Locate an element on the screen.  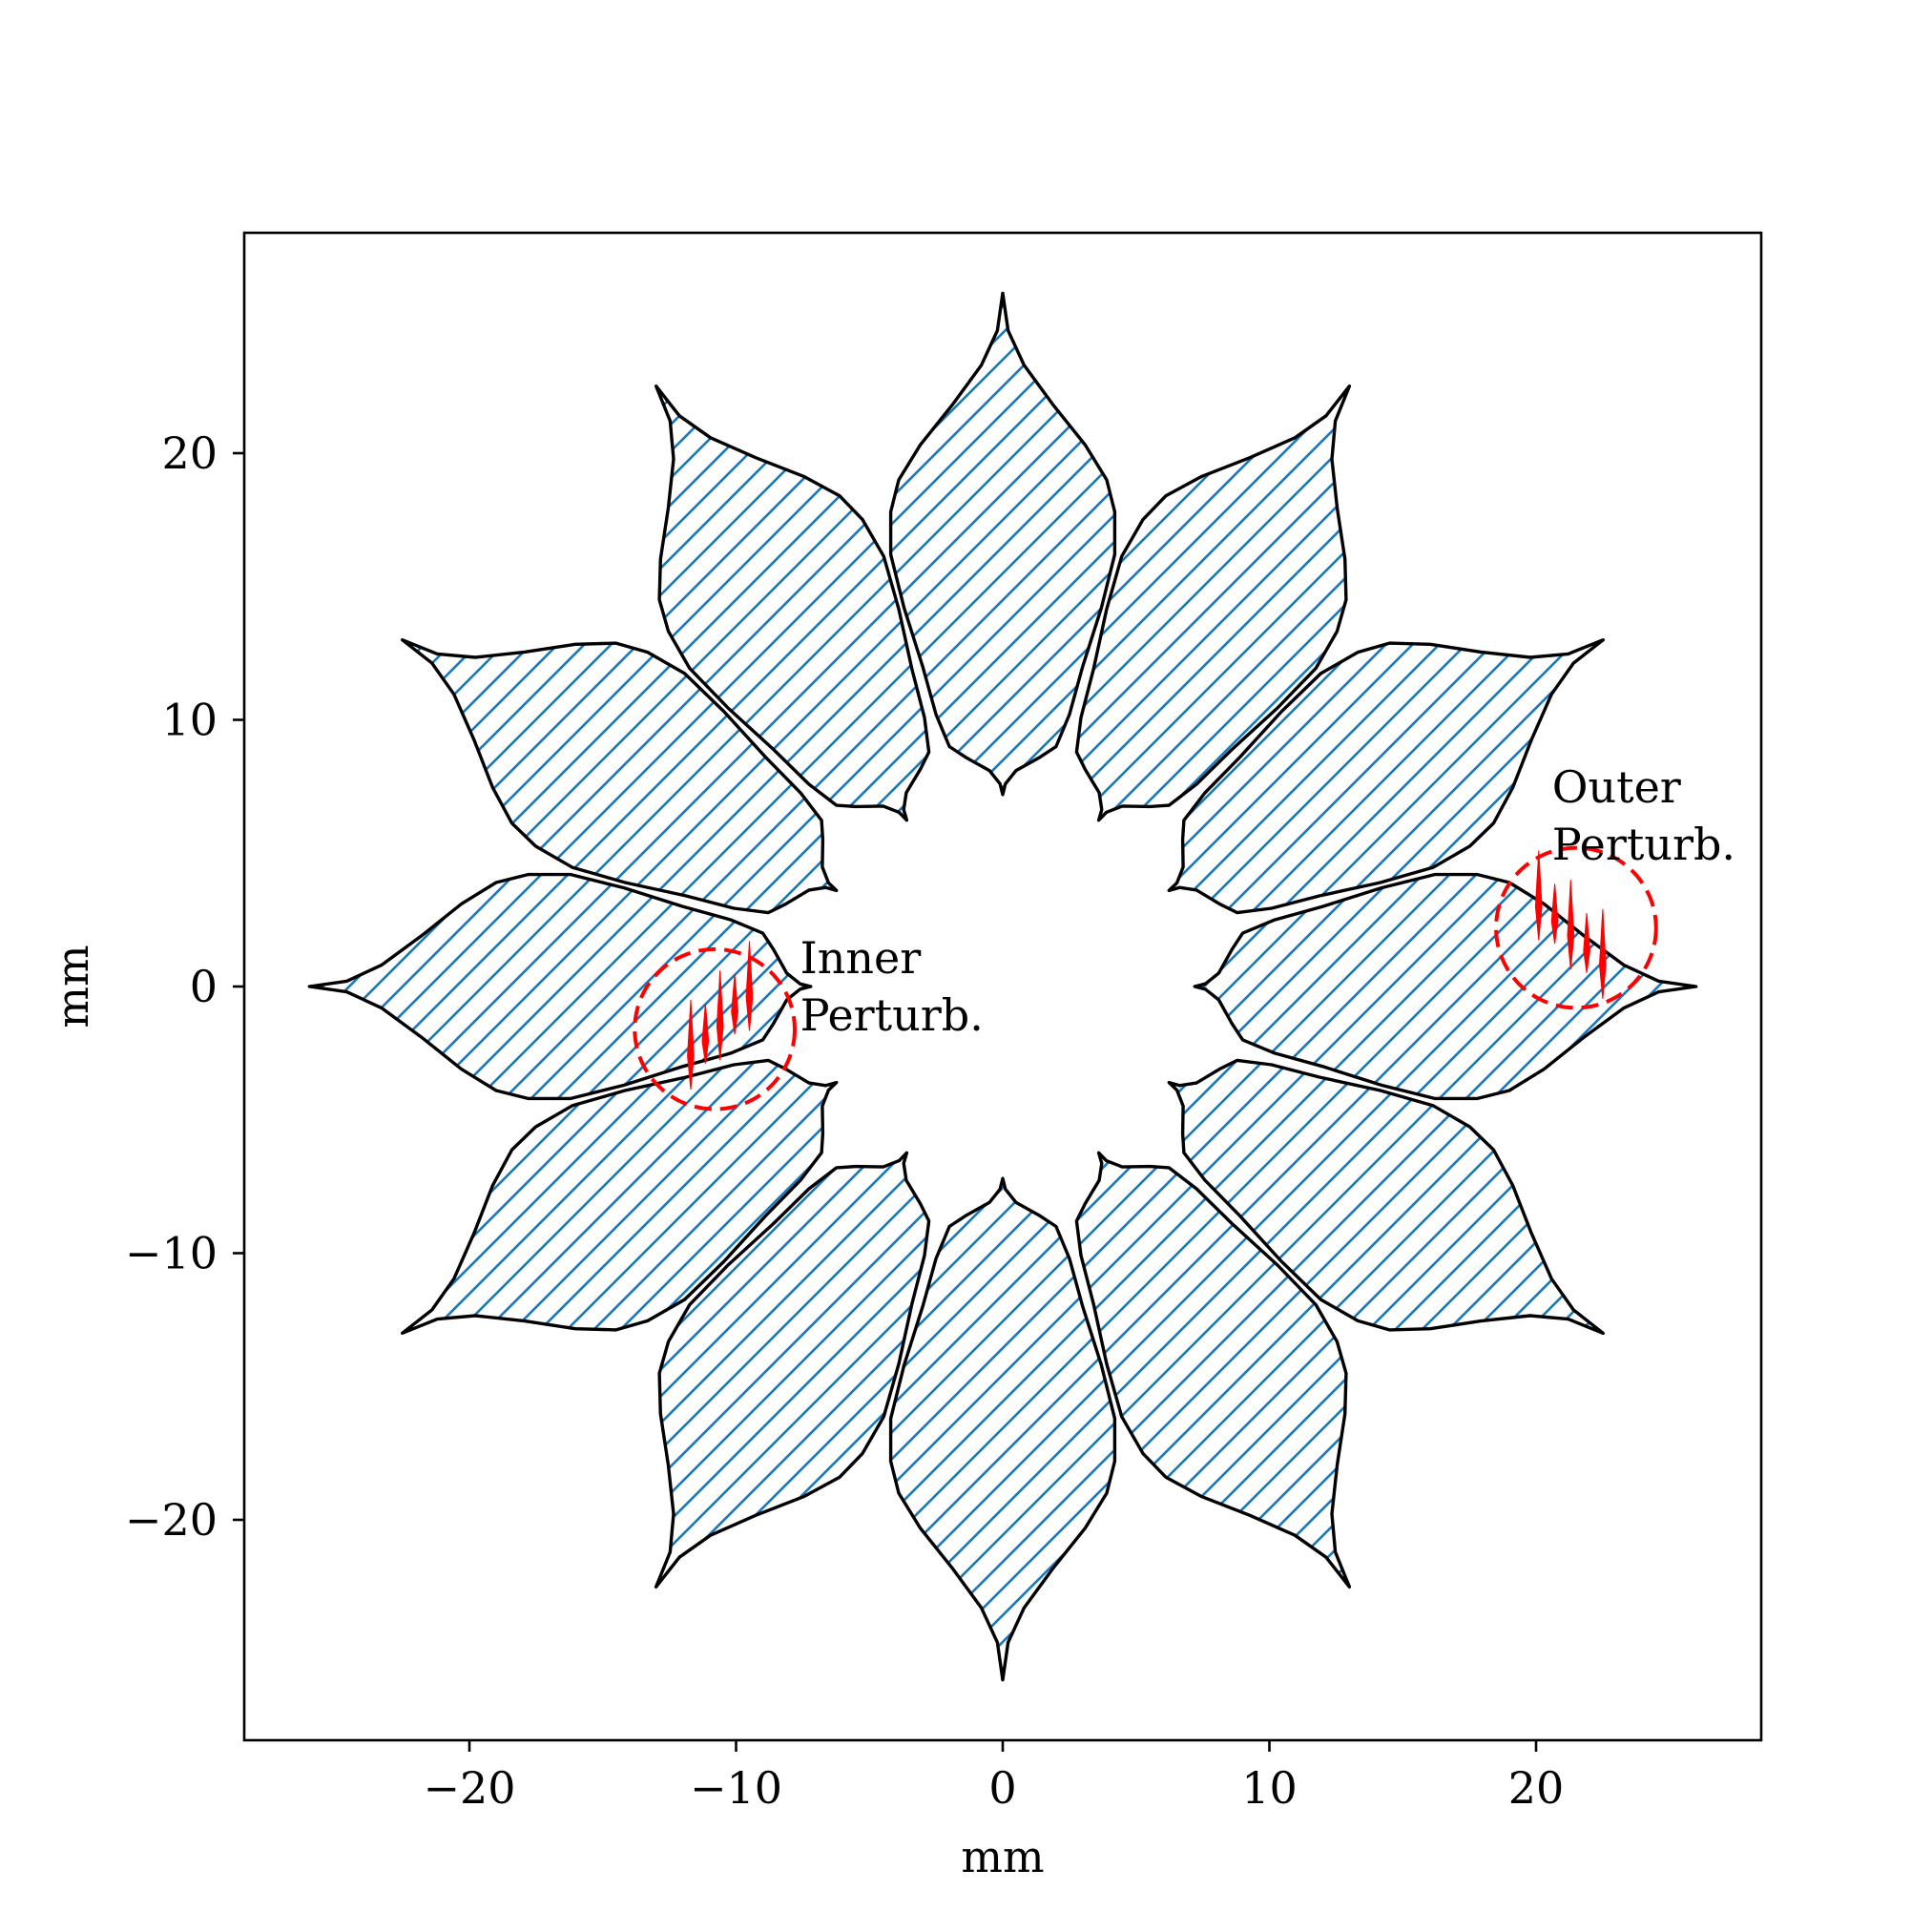
y-tick-label: −10 is located at coordinates (171, 1253).